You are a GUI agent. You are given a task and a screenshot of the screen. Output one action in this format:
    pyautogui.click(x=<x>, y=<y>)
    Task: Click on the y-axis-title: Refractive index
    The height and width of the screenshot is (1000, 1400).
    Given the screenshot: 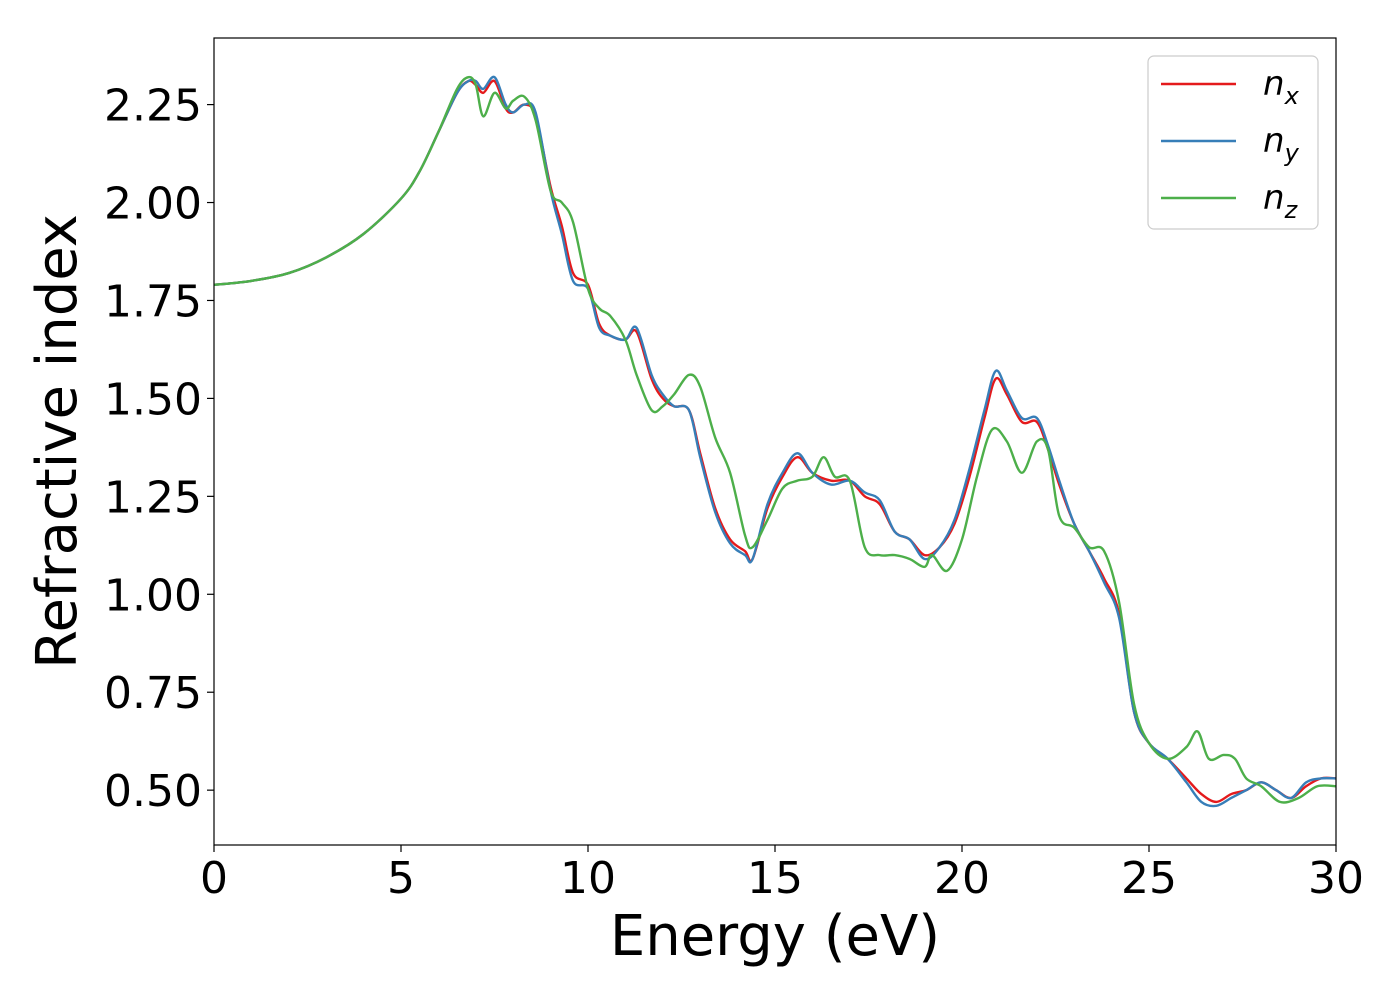 What is the action you would take?
    pyautogui.click(x=57, y=441)
    